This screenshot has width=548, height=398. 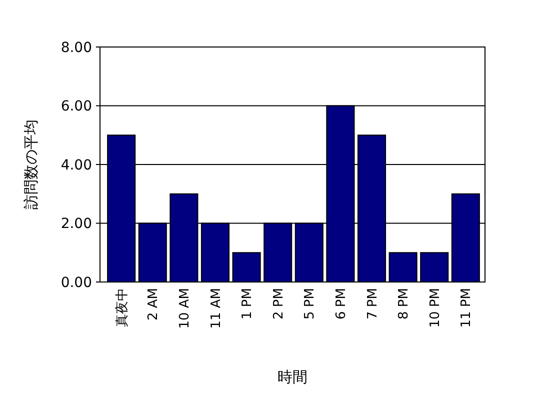 I want to click on x-tick-label: 8 PM, so click(x=404, y=304).